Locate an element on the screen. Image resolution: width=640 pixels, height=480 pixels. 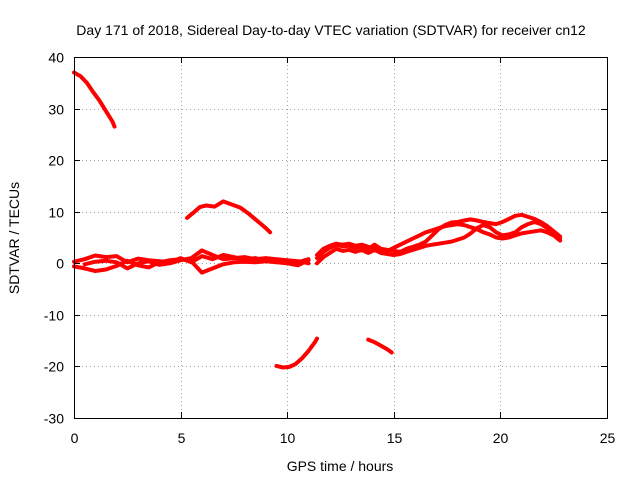
y-tick-label: 20 is located at coordinates (56, 161).